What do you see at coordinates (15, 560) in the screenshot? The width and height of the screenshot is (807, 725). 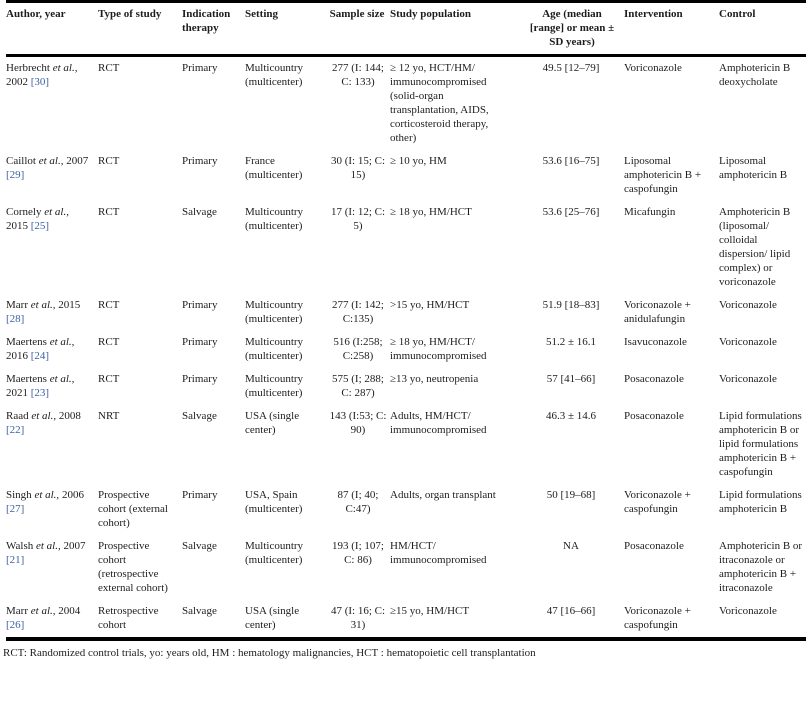 I see `citation-link: [21]` at bounding box center [15, 560].